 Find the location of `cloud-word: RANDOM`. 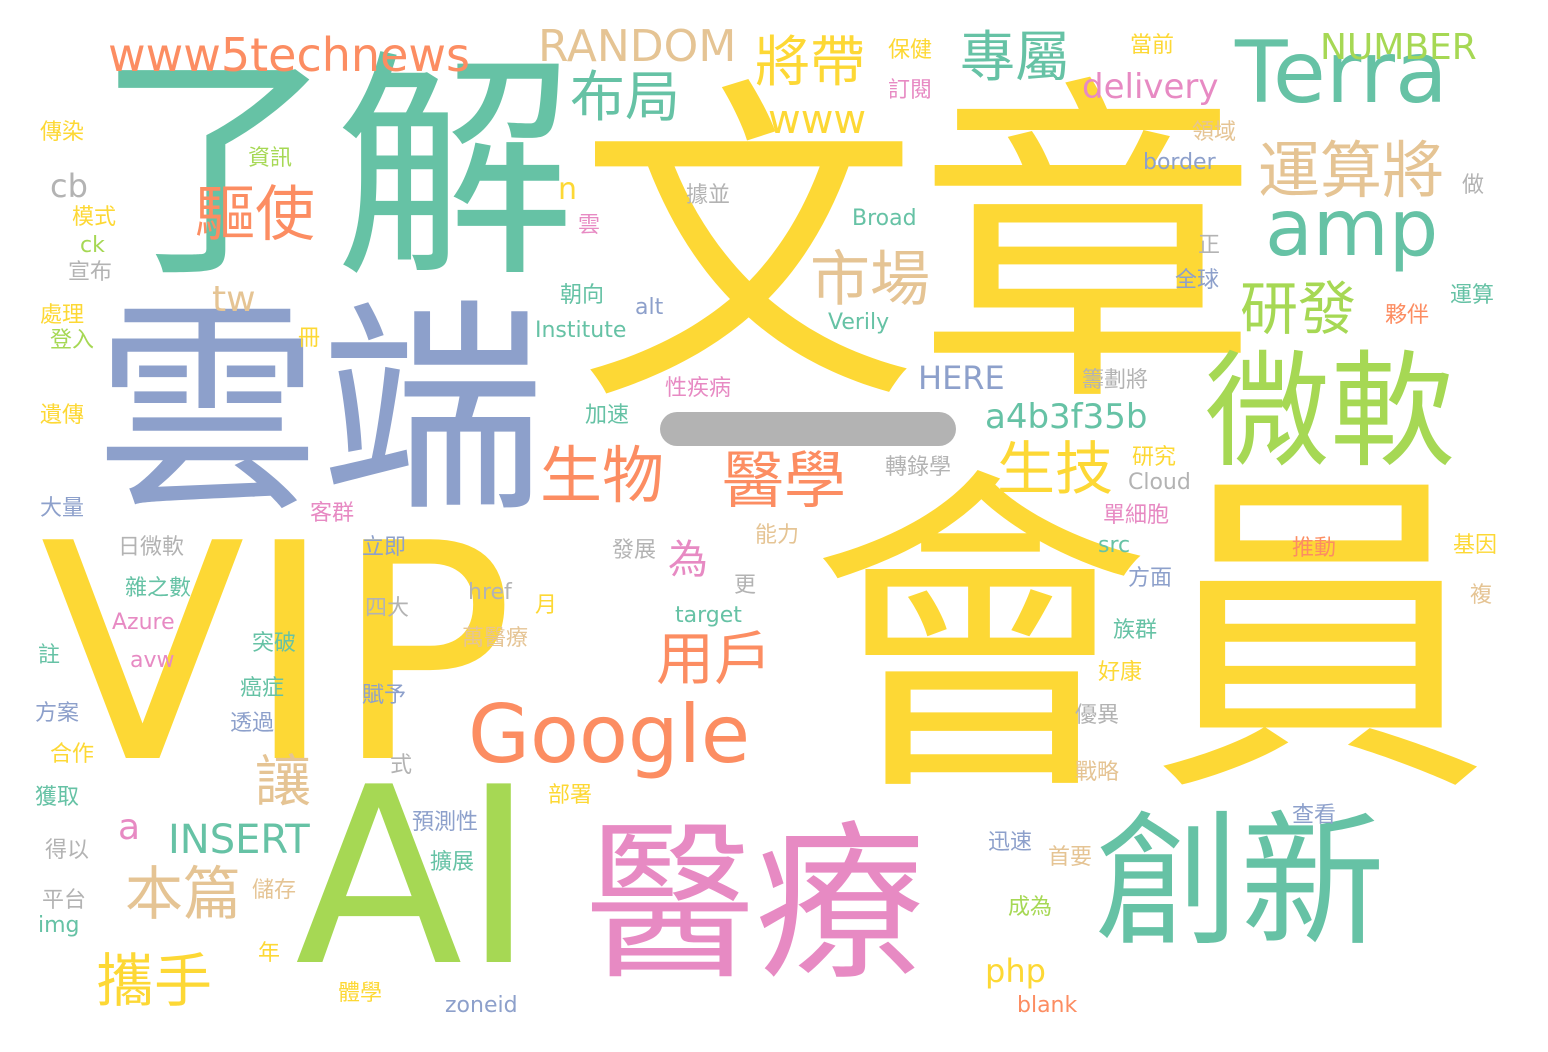

cloud-word: RANDOM is located at coordinates (637, 46).